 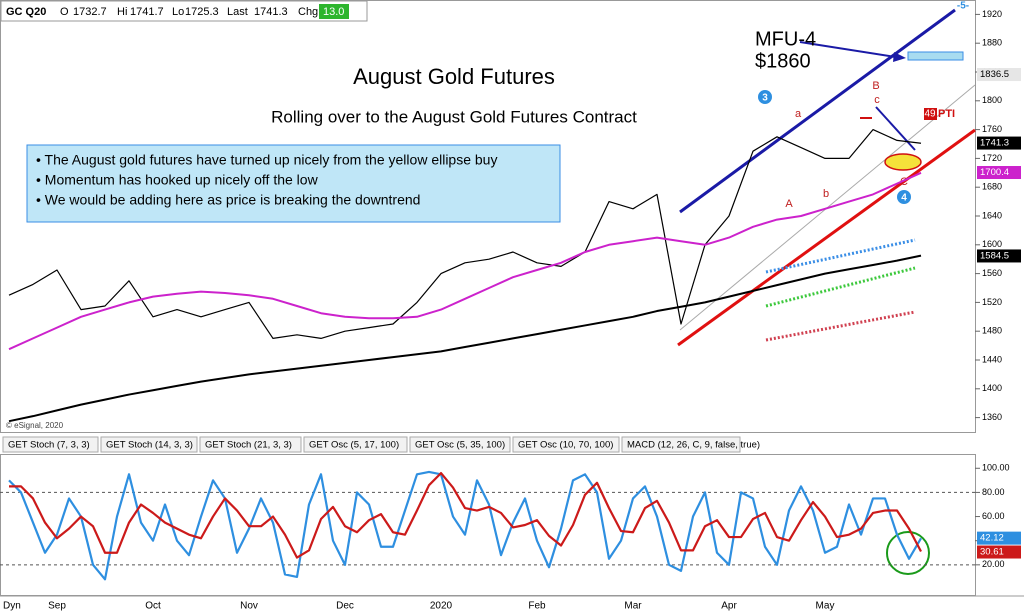 I want to click on arrow-head, so click(x=899, y=57).